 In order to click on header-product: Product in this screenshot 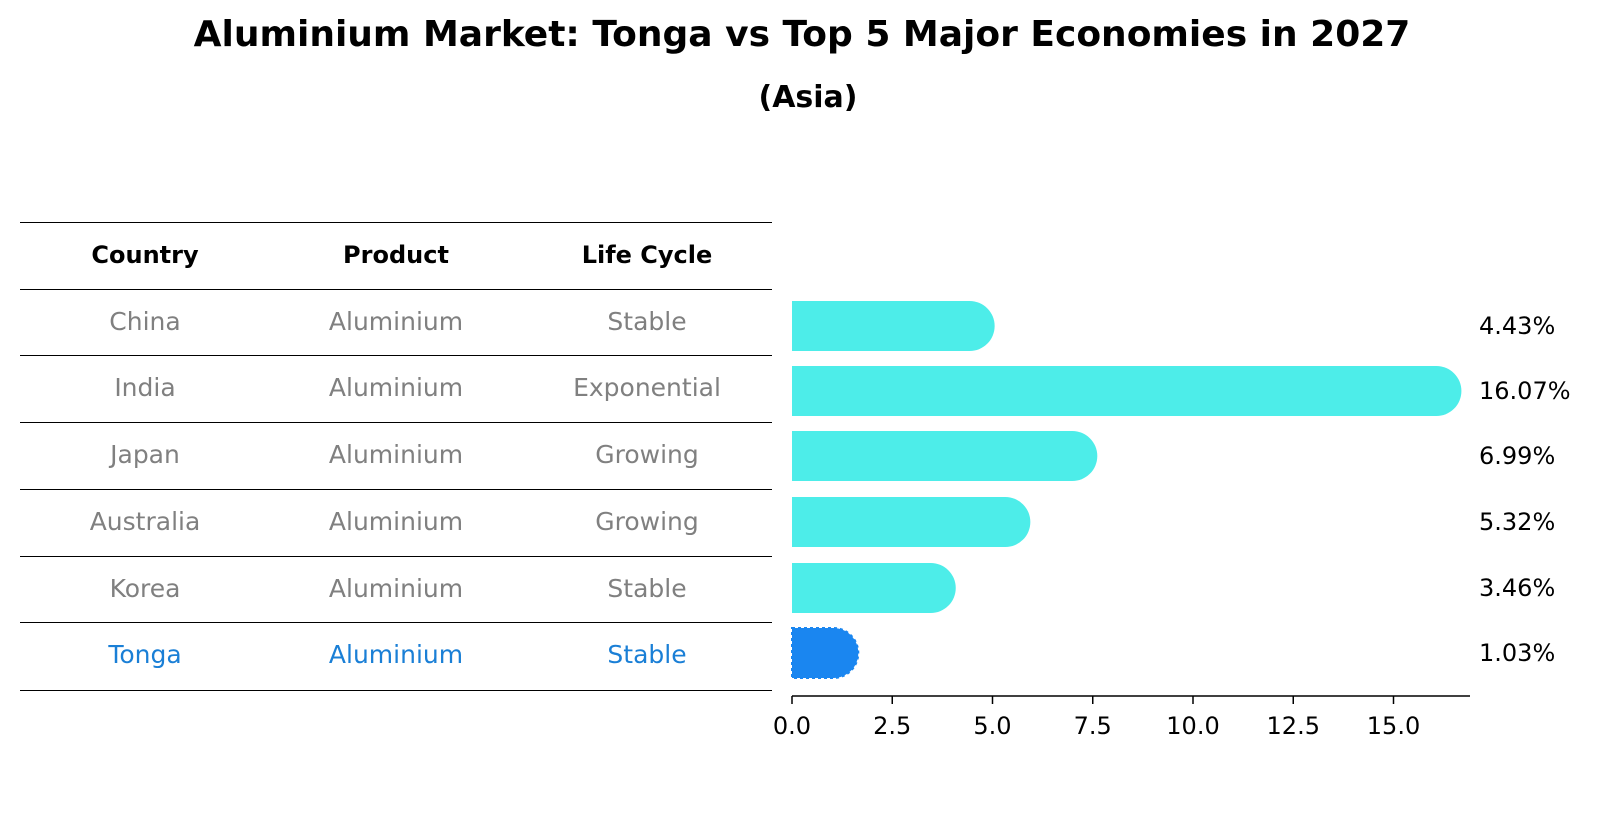, I will do `click(396, 255)`.